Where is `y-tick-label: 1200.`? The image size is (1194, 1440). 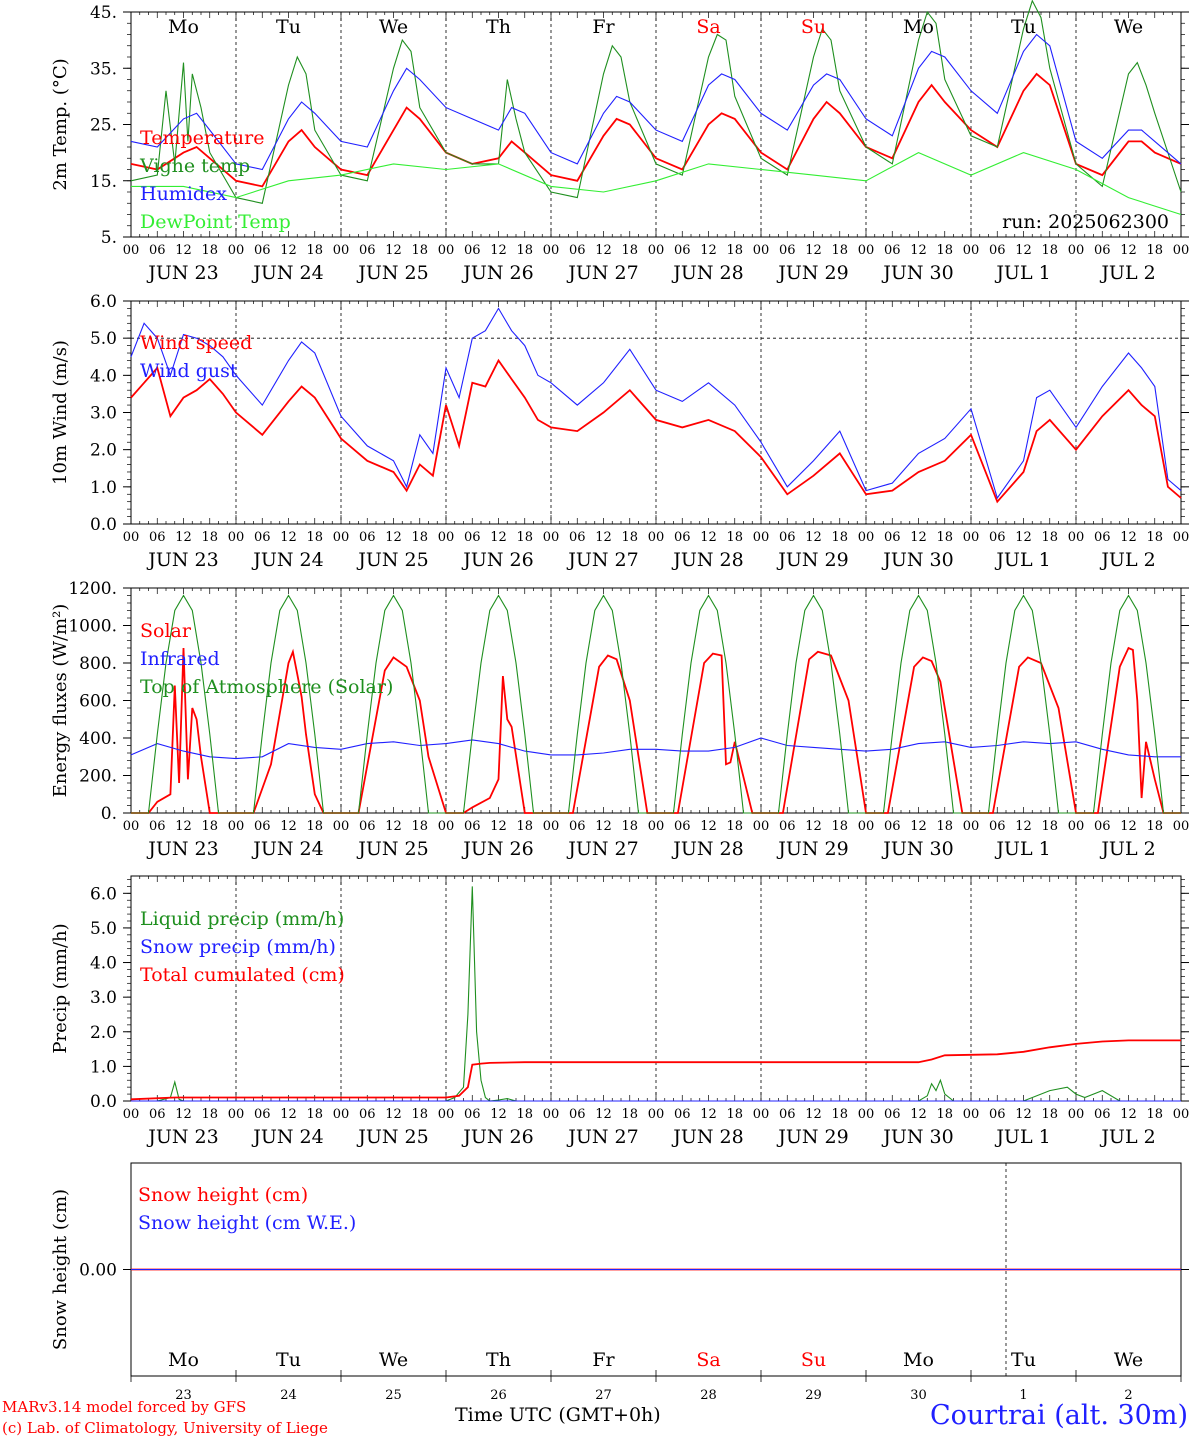 y-tick-label: 1200. is located at coordinates (92, 589).